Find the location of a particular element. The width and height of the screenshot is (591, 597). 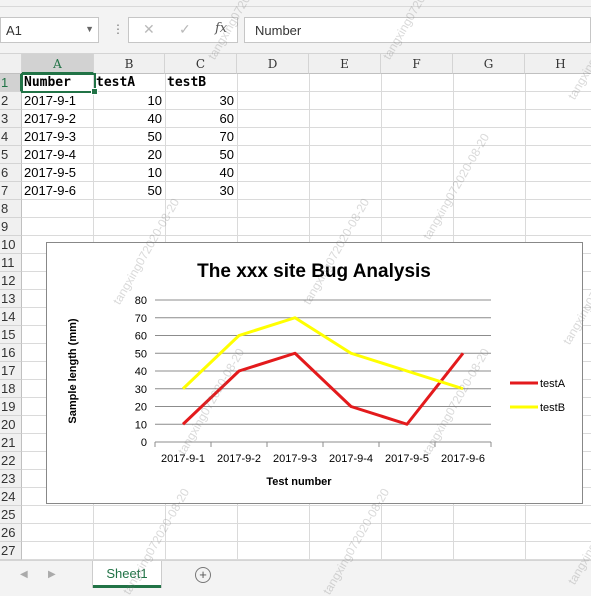

row-header-7: 7 is located at coordinates (11, 191).